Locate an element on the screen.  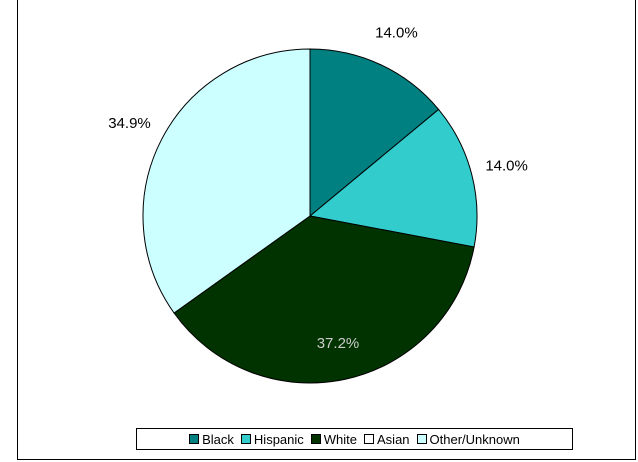
legend-label-asian: Asian is located at coordinates (393, 439).